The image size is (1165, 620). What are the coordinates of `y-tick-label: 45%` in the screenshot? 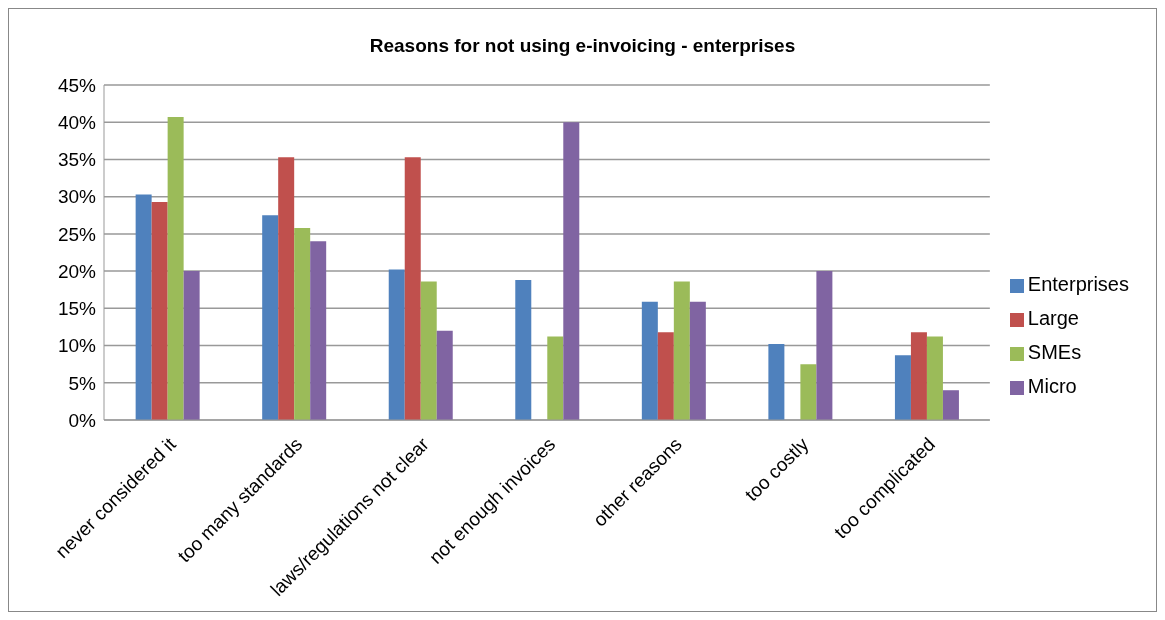 It's located at (77, 85).